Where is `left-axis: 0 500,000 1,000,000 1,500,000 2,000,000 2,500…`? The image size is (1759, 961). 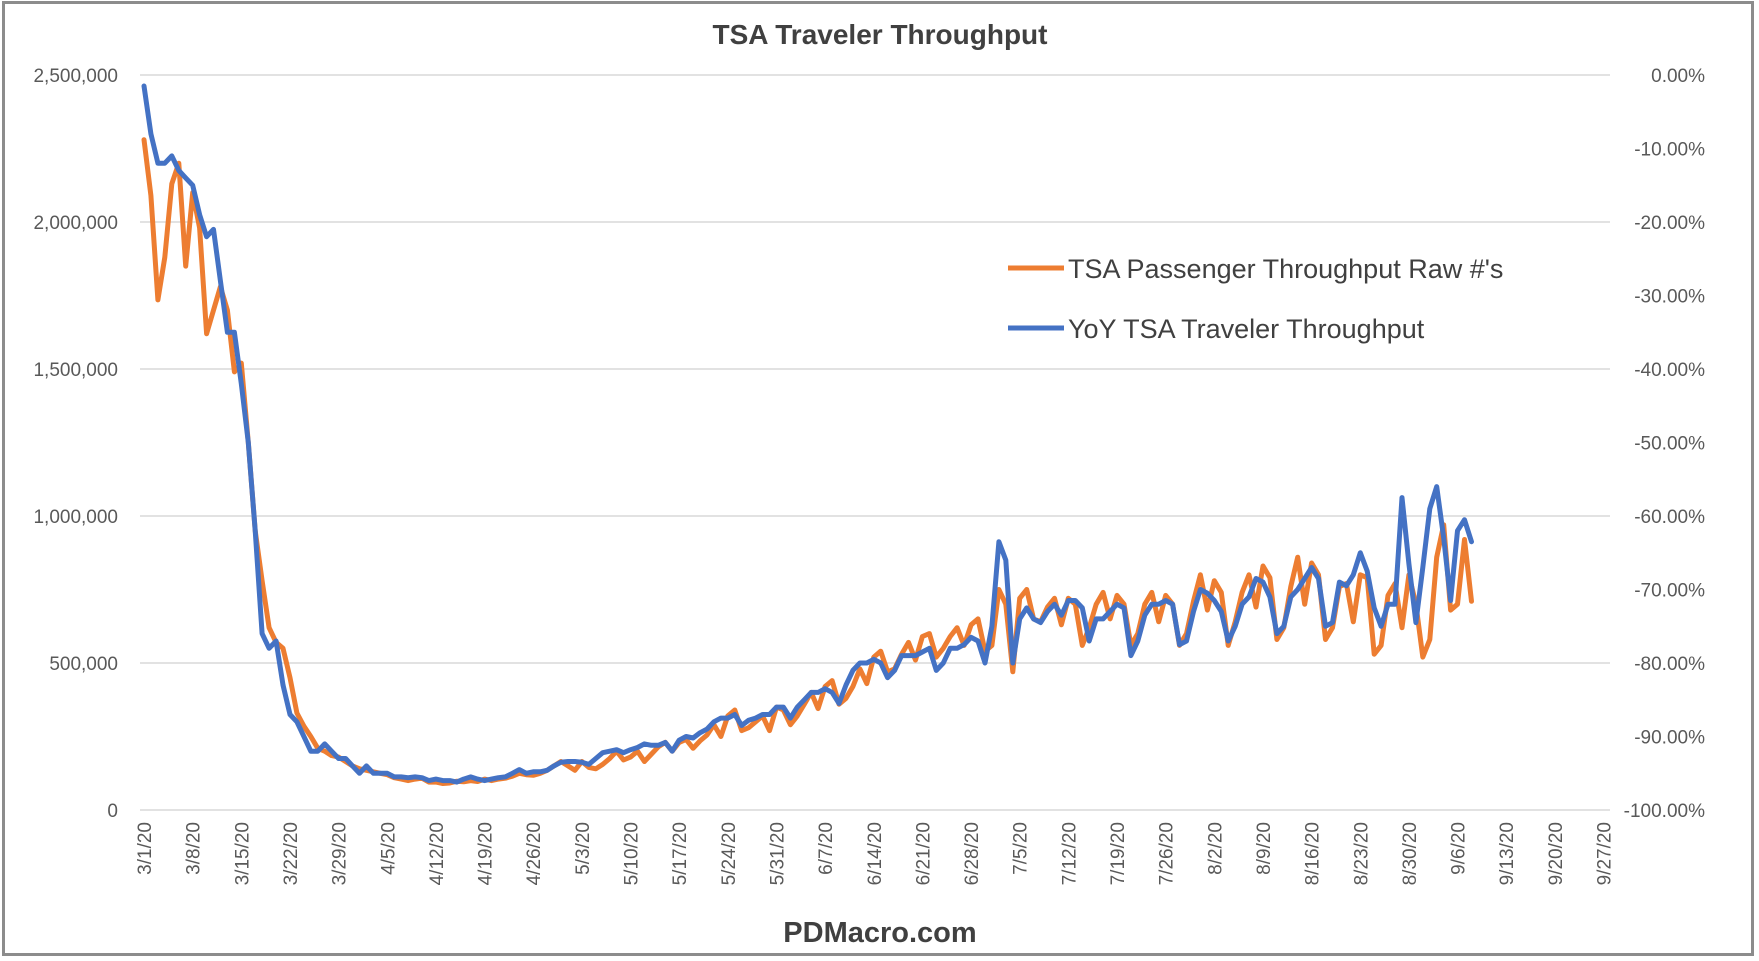
left-axis: 0 500,000 1,000,000 1,500,000 2,000,000 2,500… is located at coordinates (75, 444).